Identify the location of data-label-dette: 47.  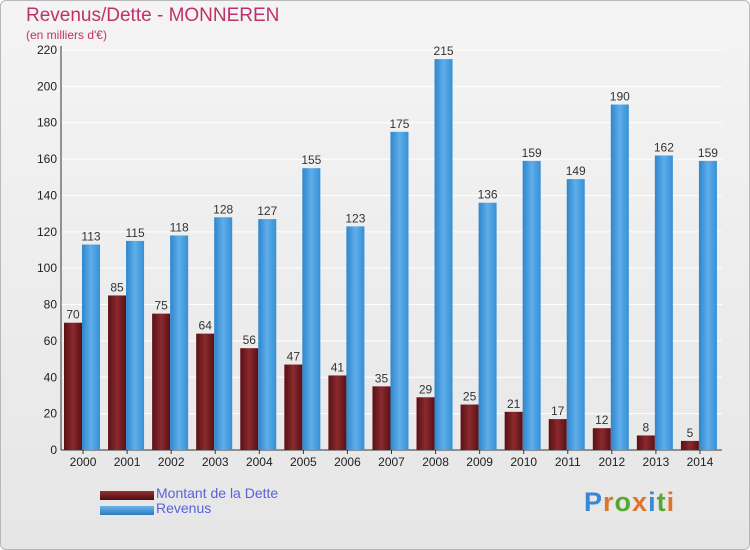
(294, 357).